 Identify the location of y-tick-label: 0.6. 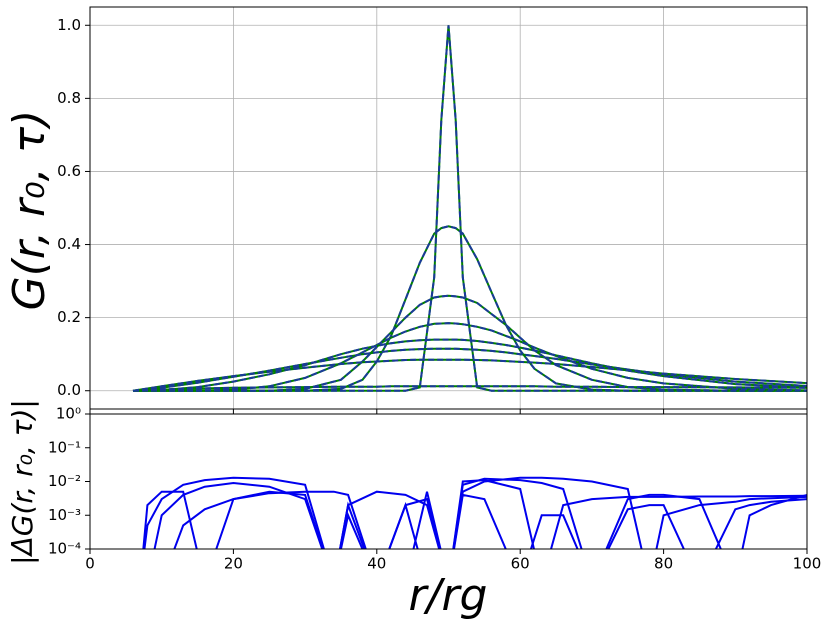
(69, 171).